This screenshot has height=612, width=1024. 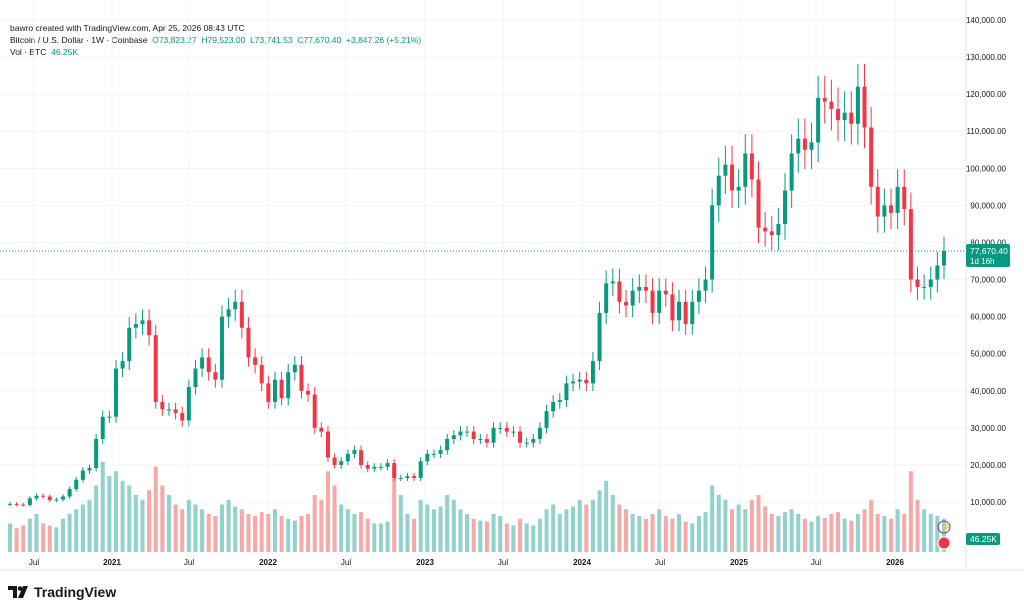 I want to click on y-tick-label: 130,000.00, so click(x=986, y=57).